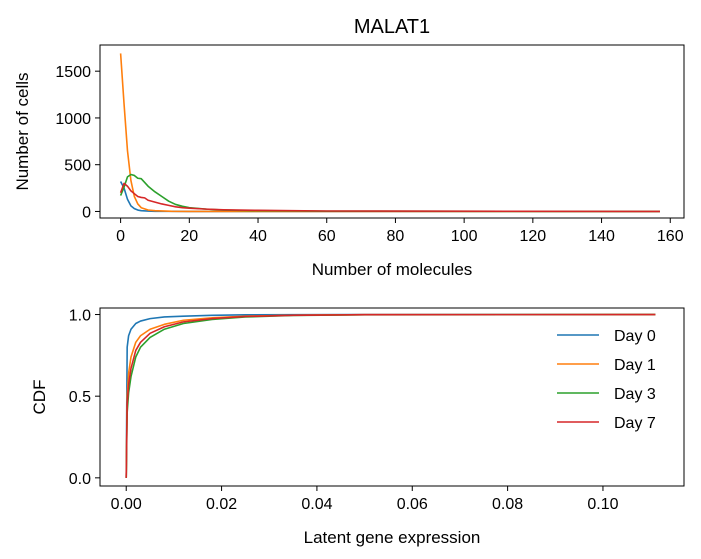 This screenshot has height=559, width=701. I want to click on y-axis-label: CDF, so click(39, 397).